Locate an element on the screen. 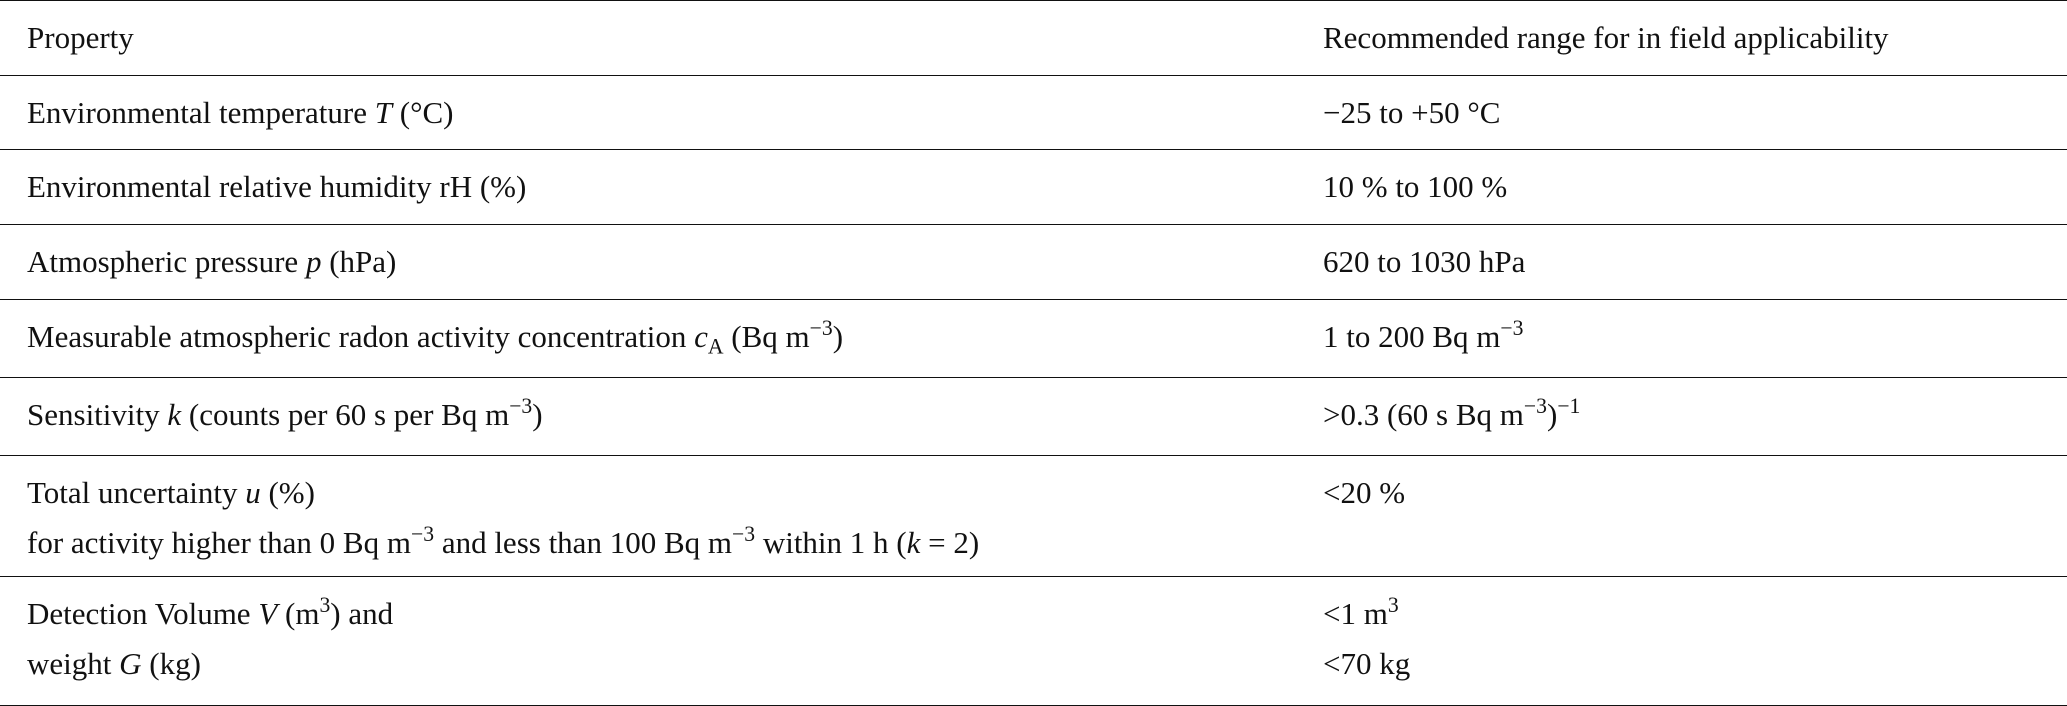 The width and height of the screenshot is (2067, 706). cell-text: (°C) is located at coordinates (423, 112).